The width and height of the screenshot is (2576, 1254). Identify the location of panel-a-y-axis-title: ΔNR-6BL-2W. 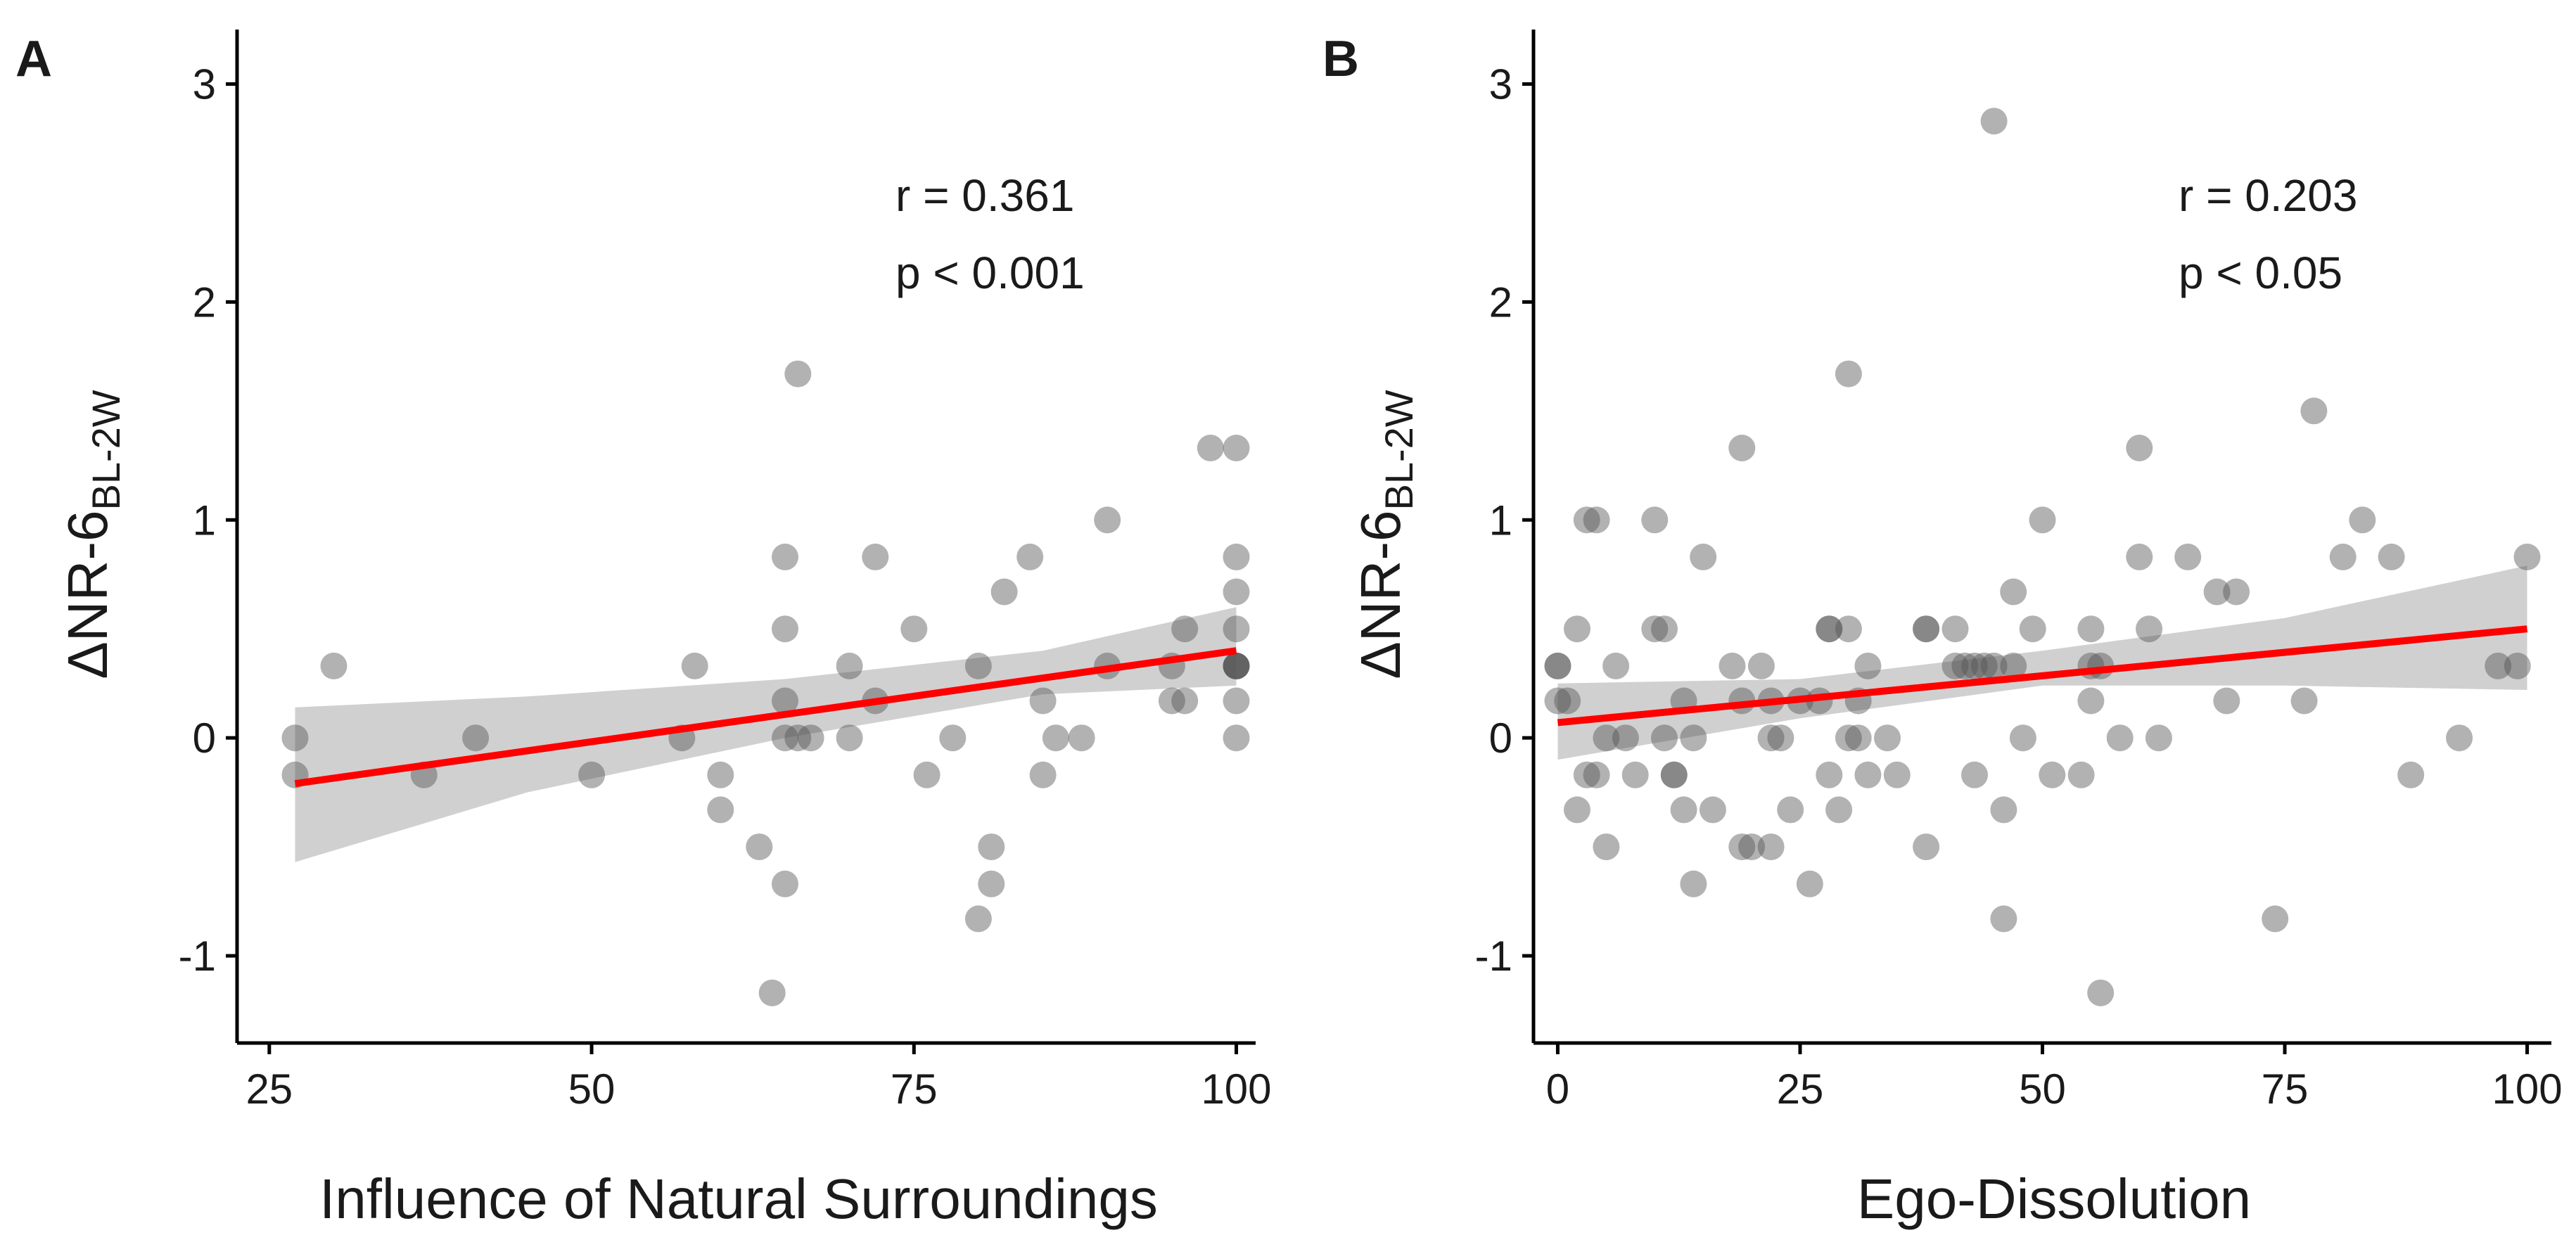
(92, 534).